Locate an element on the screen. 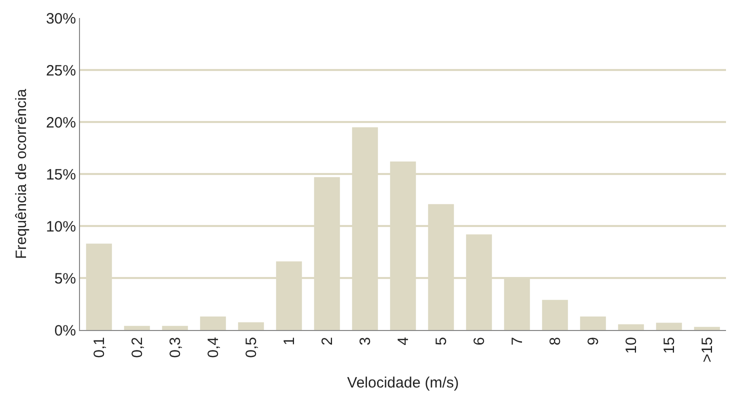 The width and height of the screenshot is (736, 400). y-tick-label: 20% is located at coordinates (61, 123).